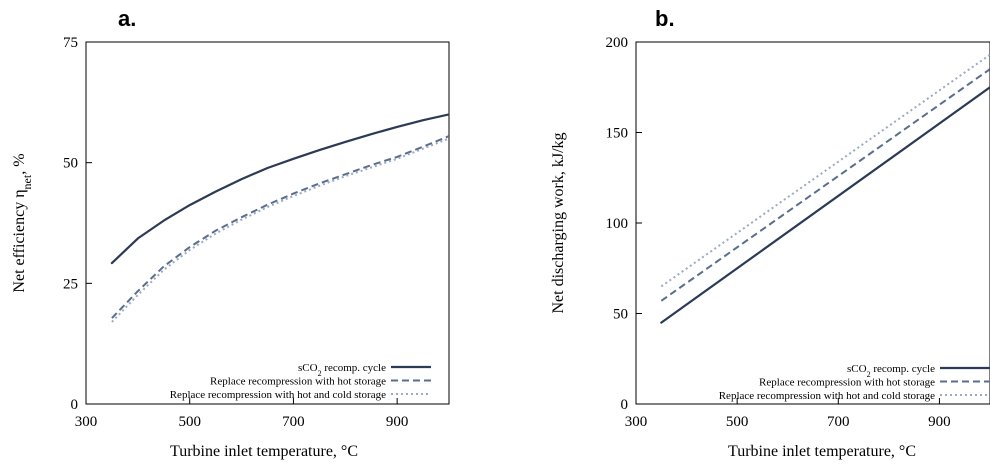 Image resolution: width=990 pixels, height=467 pixels. What do you see at coordinates (558, 222) in the screenshot?
I see `y-axis-label: Net discharging work, kJ/kg` at bounding box center [558, 222].